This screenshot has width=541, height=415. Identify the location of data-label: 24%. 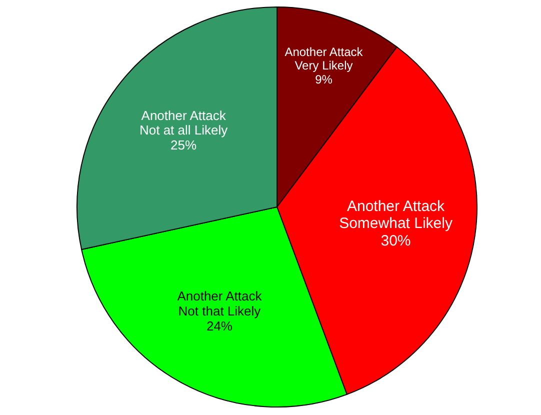
(219, 326).